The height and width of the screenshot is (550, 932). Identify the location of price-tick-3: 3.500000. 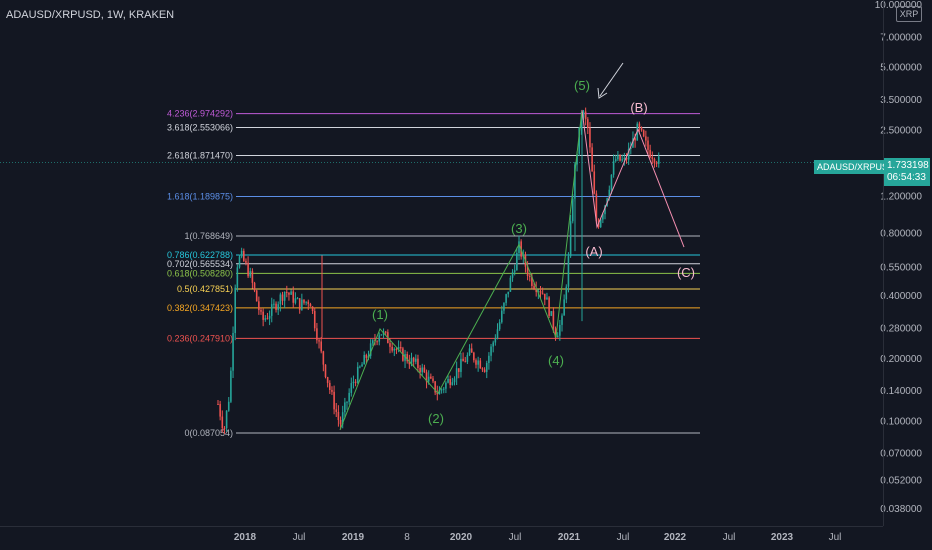
(901, 100).